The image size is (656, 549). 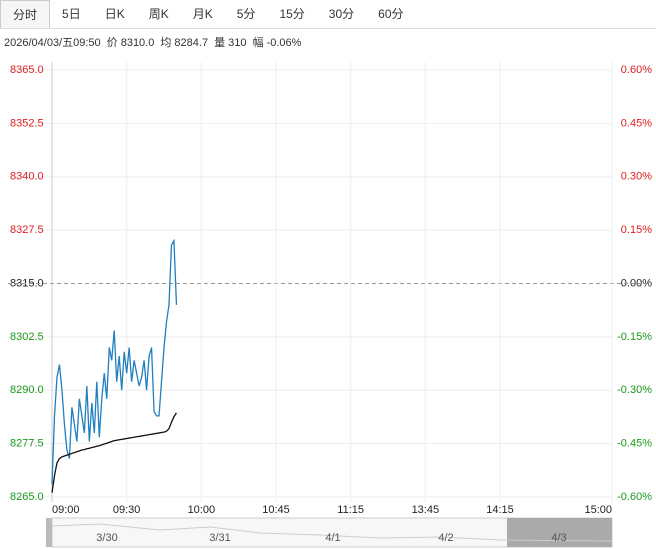 What do you see at coordinates (27, 337) in the screenshot?
I see `y-tick-label: 8302.5` at bounding box center [27, 337].